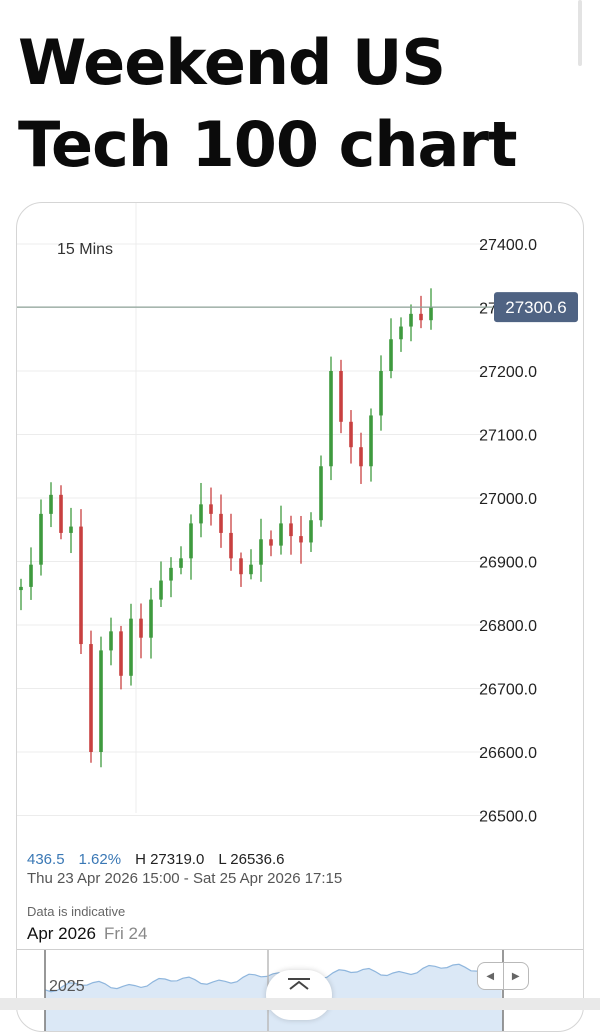 The width and height of the screenshot is (600, 1032). I want to click on chart-navigator: 2025 ◀ ▶, so click(300, 990).